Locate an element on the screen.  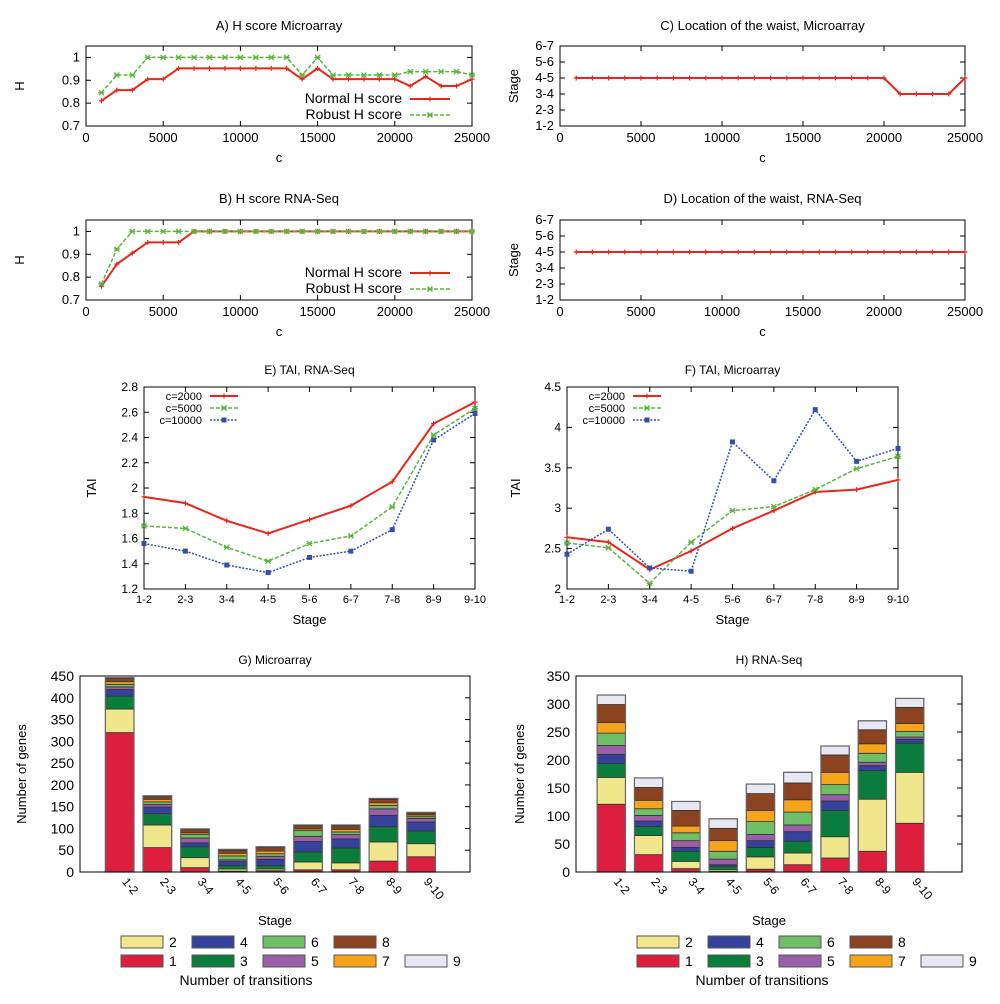
x-tick-label: 7-8 is located at coordinates (846, 886).